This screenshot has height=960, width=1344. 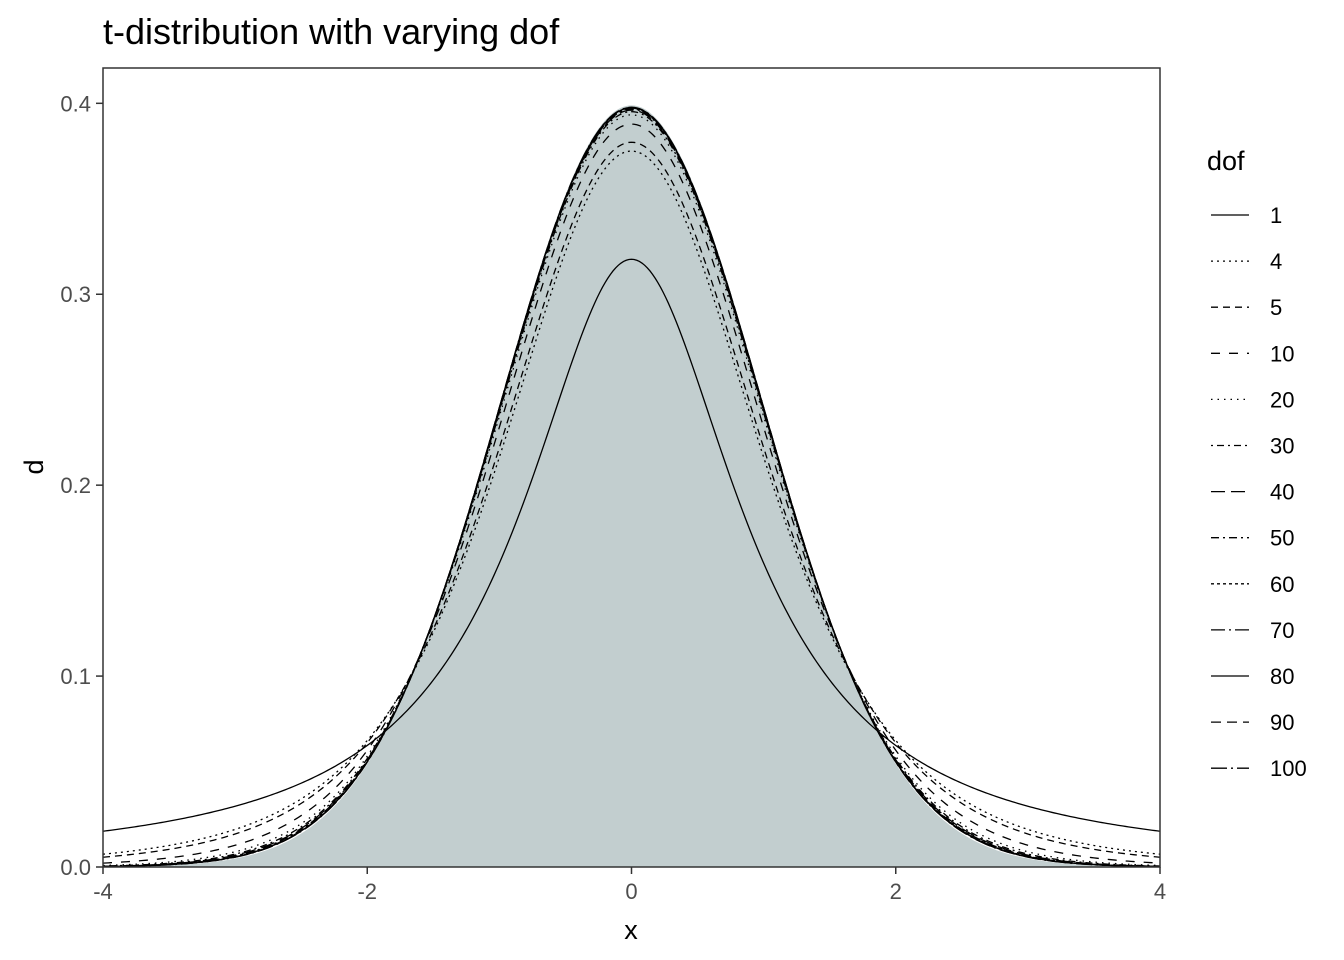 What do you see at coordinates (1282, 538) in the screenshot?
I see `legend-label-dof-50: 50` at bounding box center [1282, 538].